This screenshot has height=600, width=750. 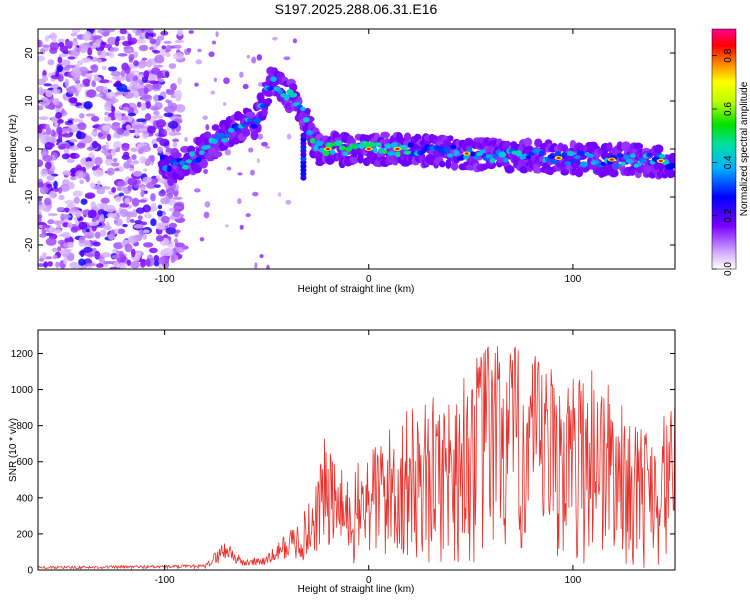 What do you see at coordinates (29, 196) in the screenshot?
I see `y-tick-label: -10` at bounding box center [29, 196].